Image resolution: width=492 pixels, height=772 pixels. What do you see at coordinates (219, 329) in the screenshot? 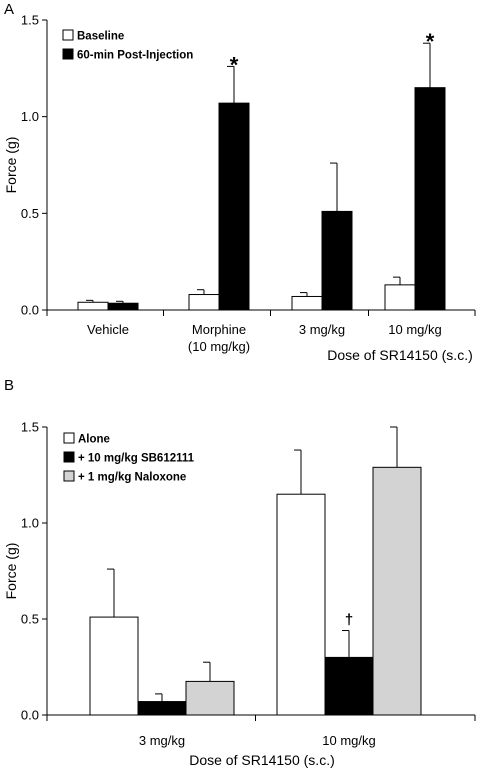
I see `x-tick-label: Morphine` at bounding box center [219, 329].